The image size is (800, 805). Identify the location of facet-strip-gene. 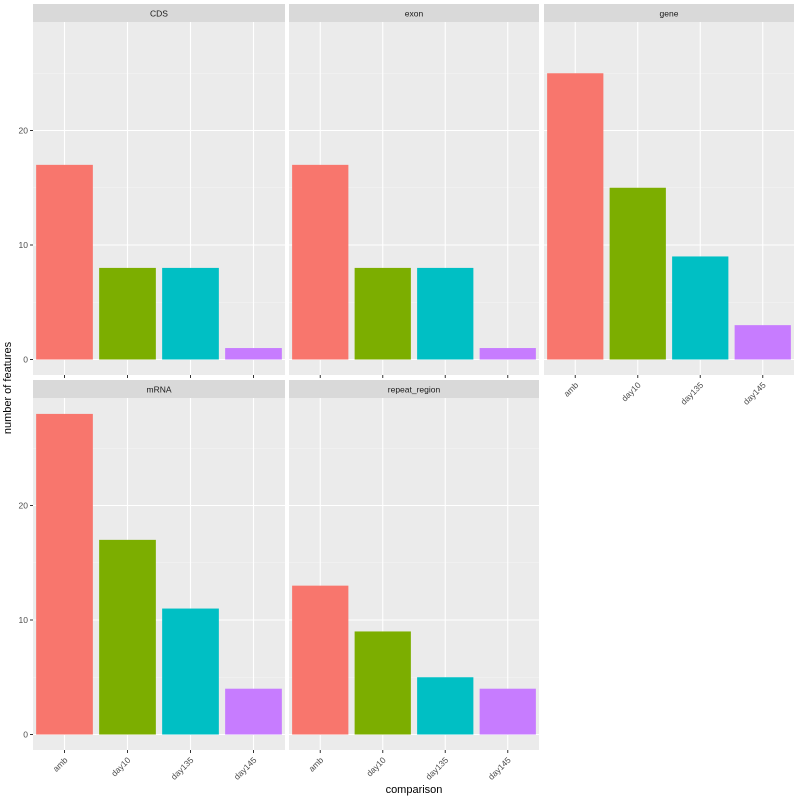
(669, 13).